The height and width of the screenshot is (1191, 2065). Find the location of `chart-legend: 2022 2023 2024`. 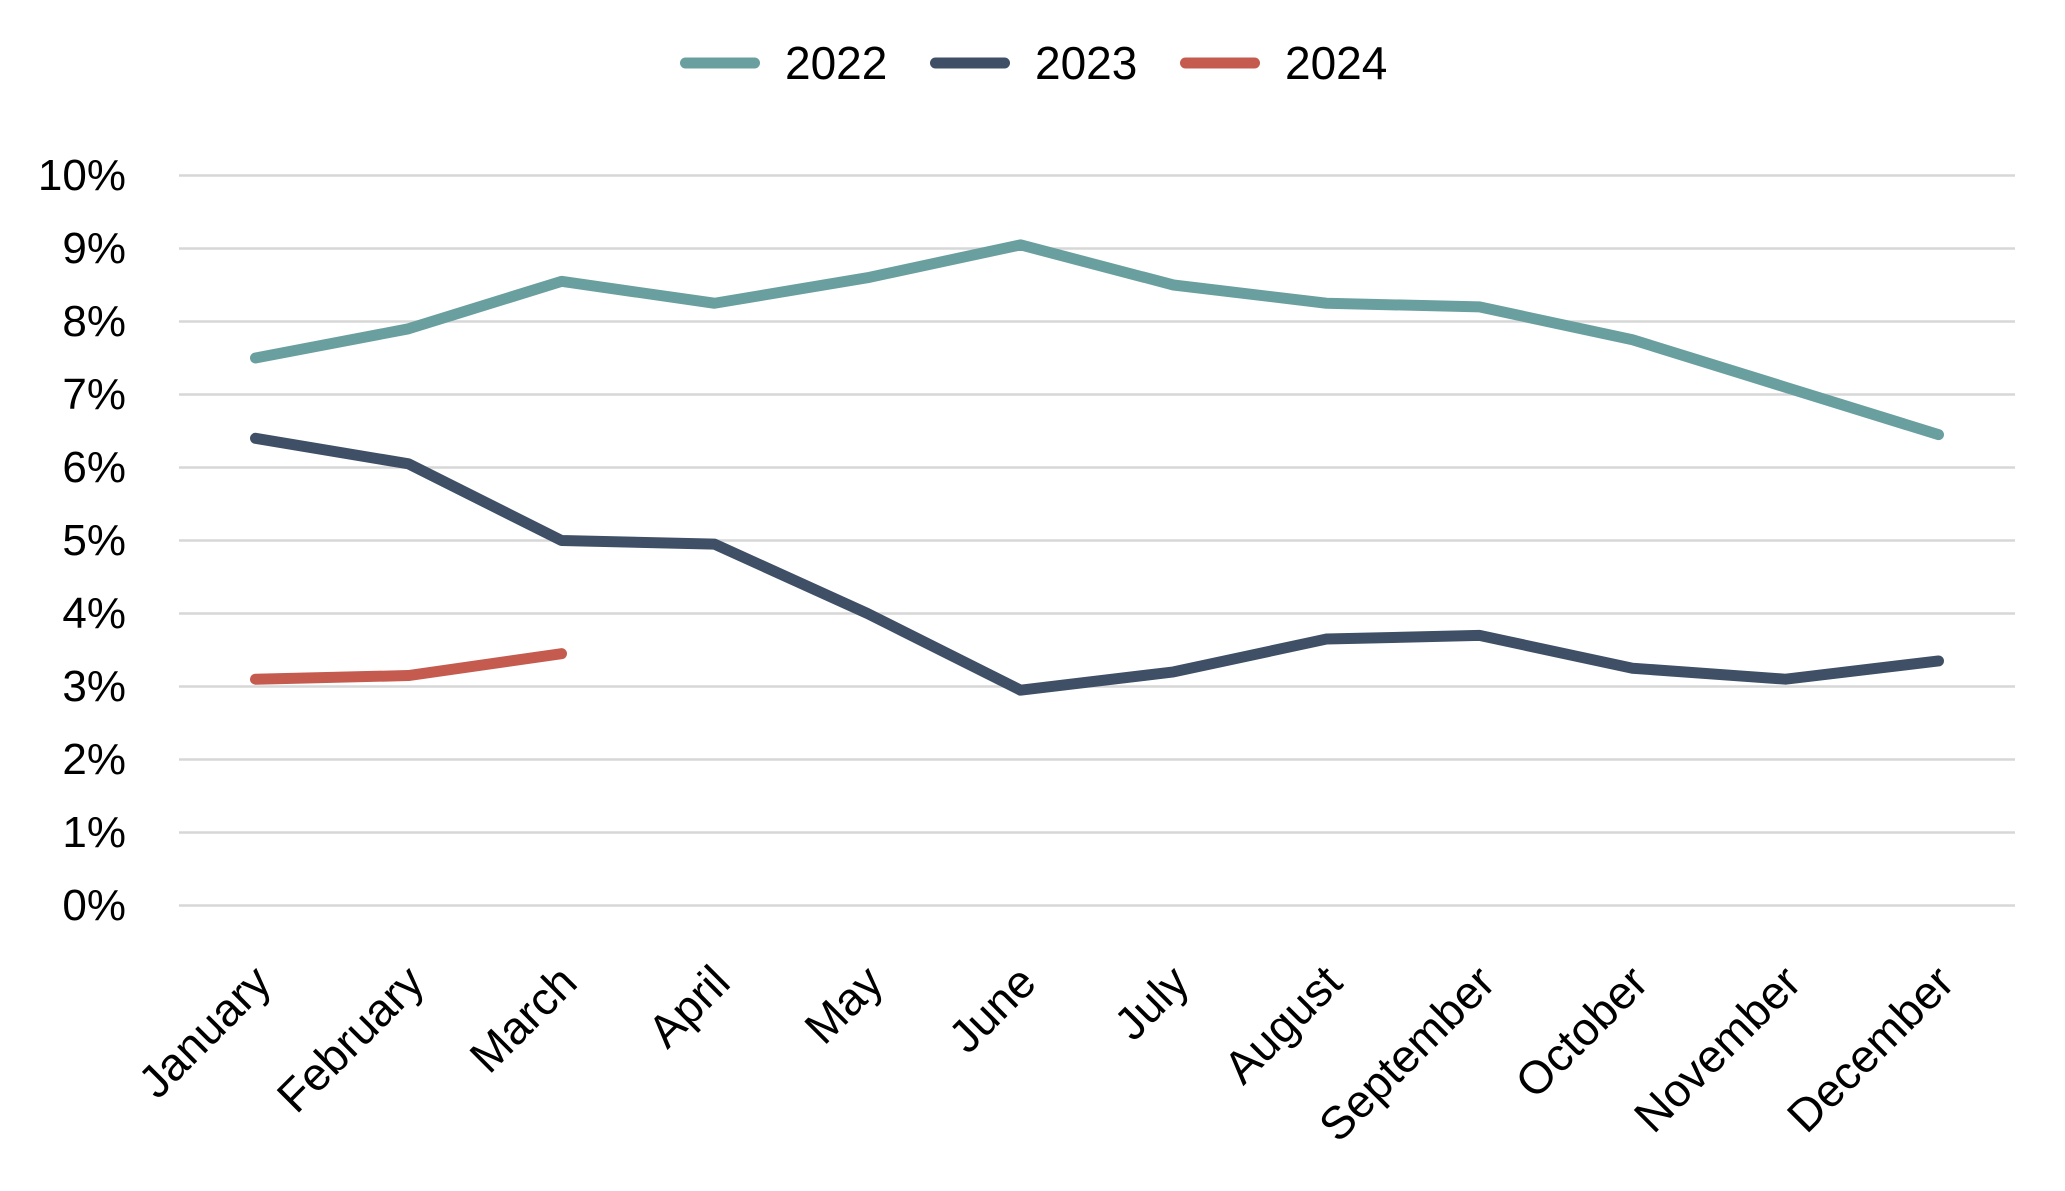

chart-legend: 2022 2023 2024 is located at coordinates (1033, 63).